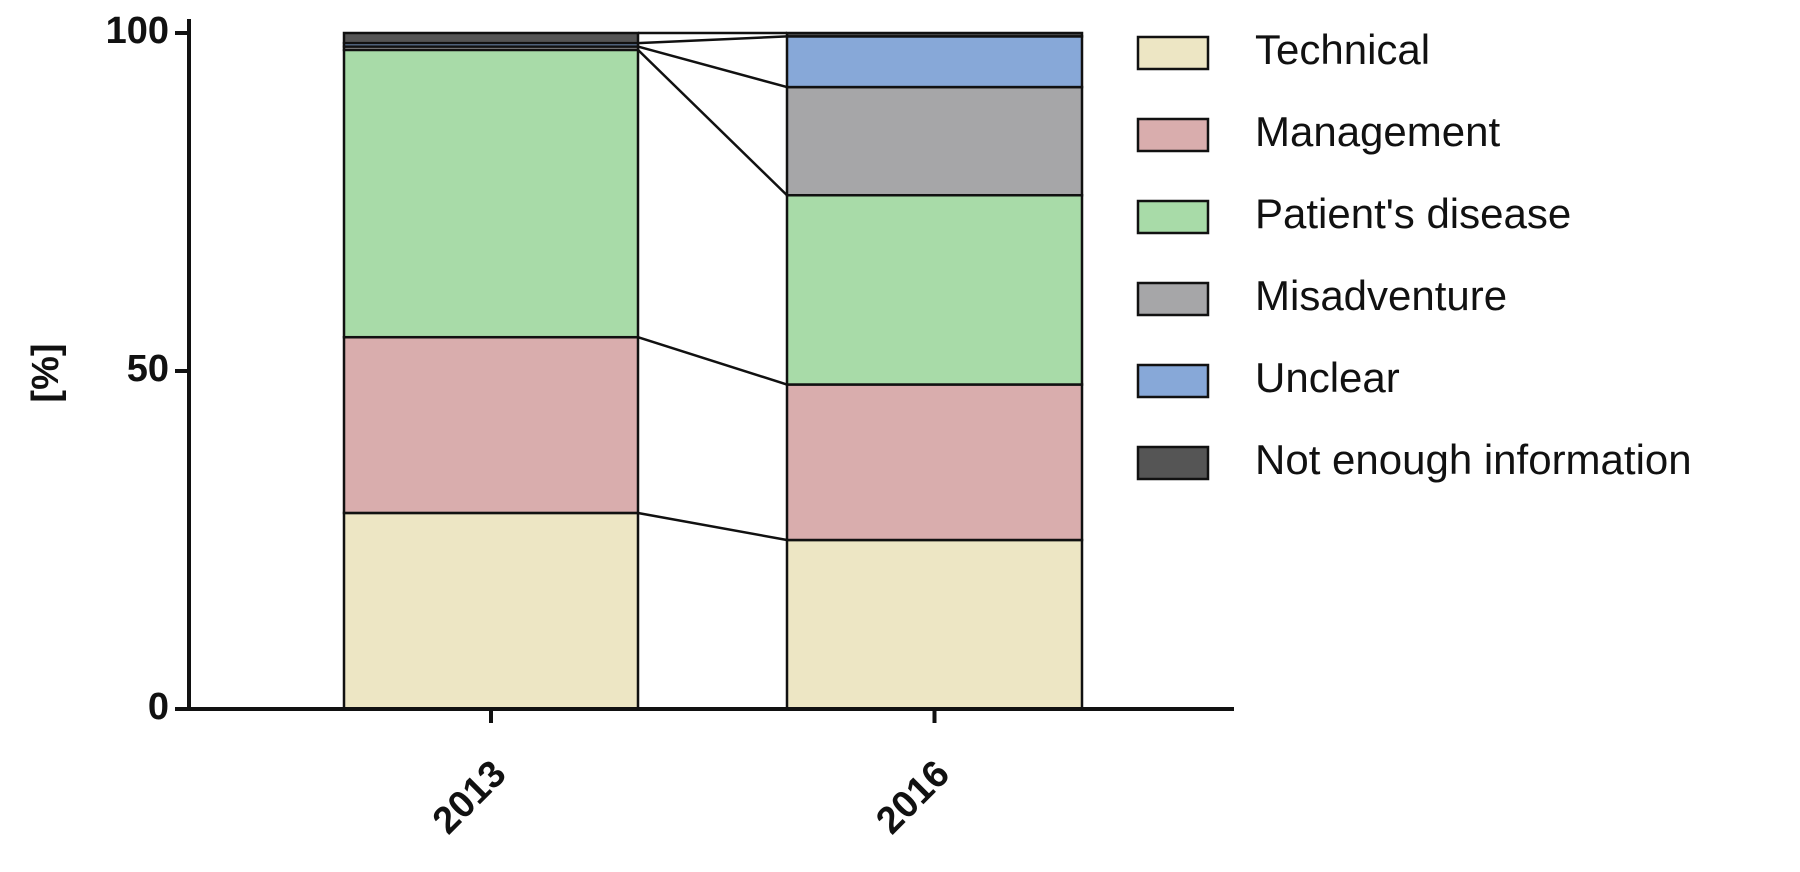 Image resolution: width=1800 pixels, height=872 pixels. What do you see at coordinates (158, 707) in the screenshot?
I see `y-tick-label: 0` at bounding box center [158, 707].